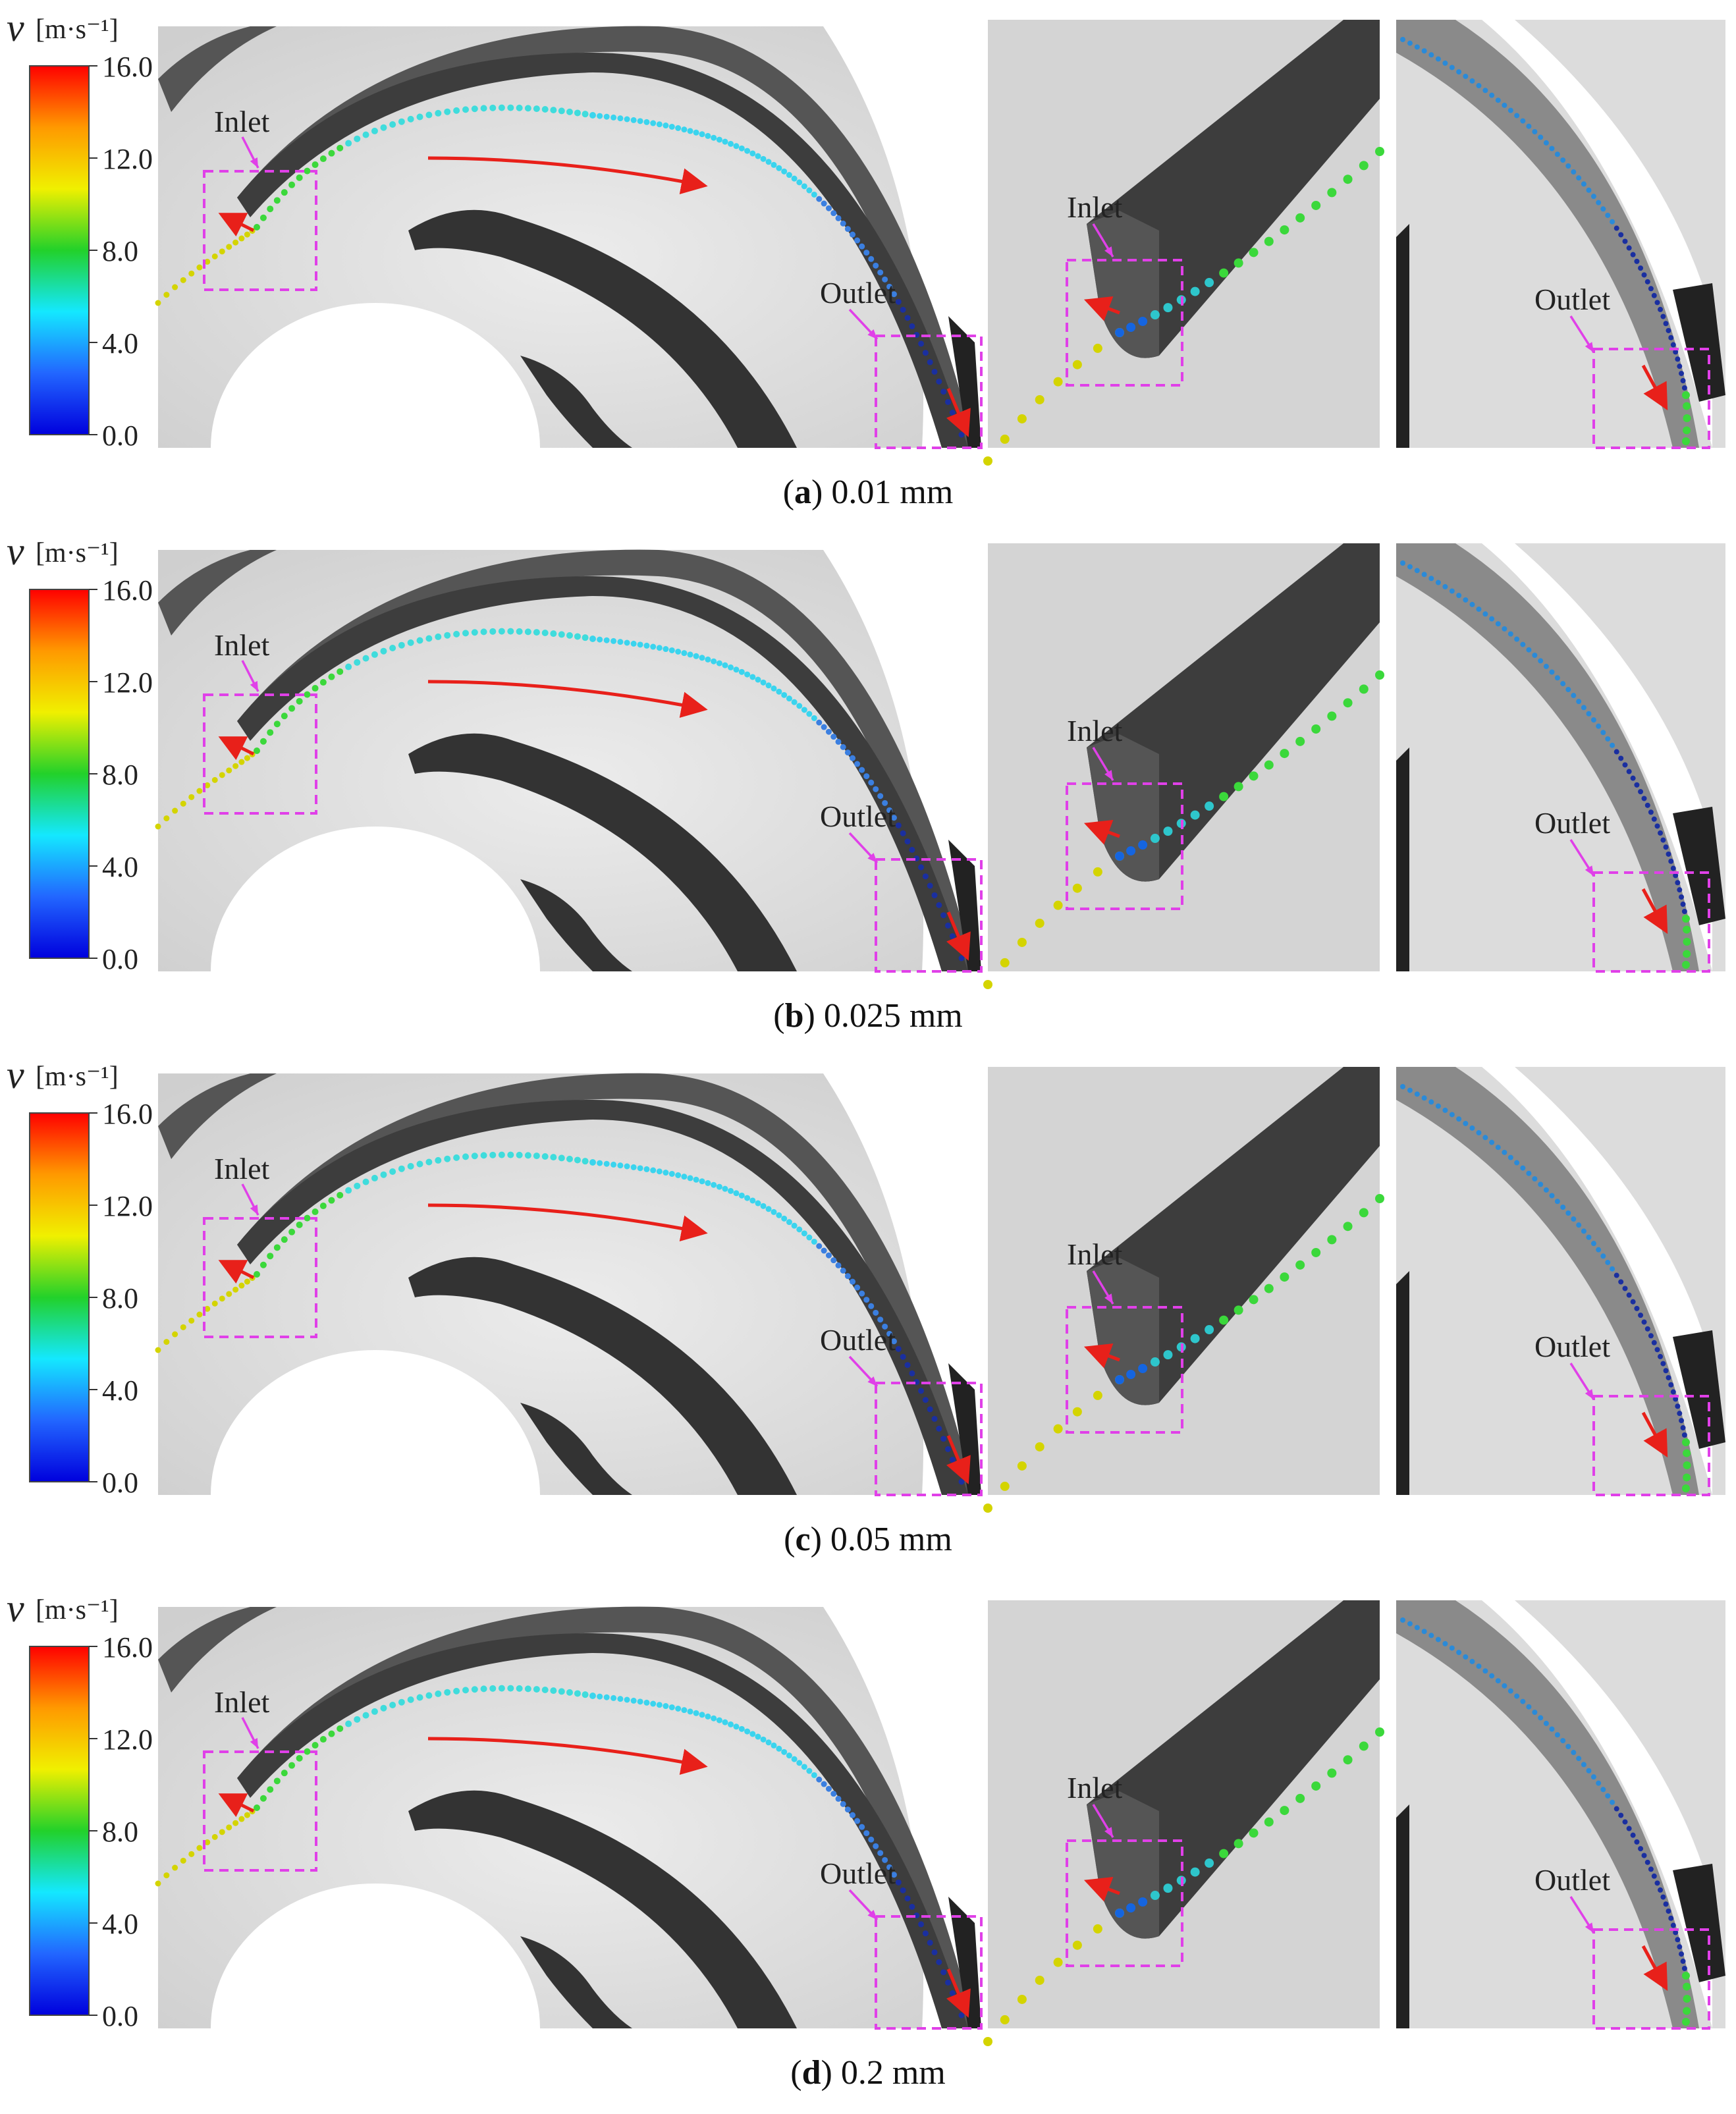  What do you see at coordinates (602, 328) in the screenshot?
I see `lower-blade` at bounding box center [602, 328].